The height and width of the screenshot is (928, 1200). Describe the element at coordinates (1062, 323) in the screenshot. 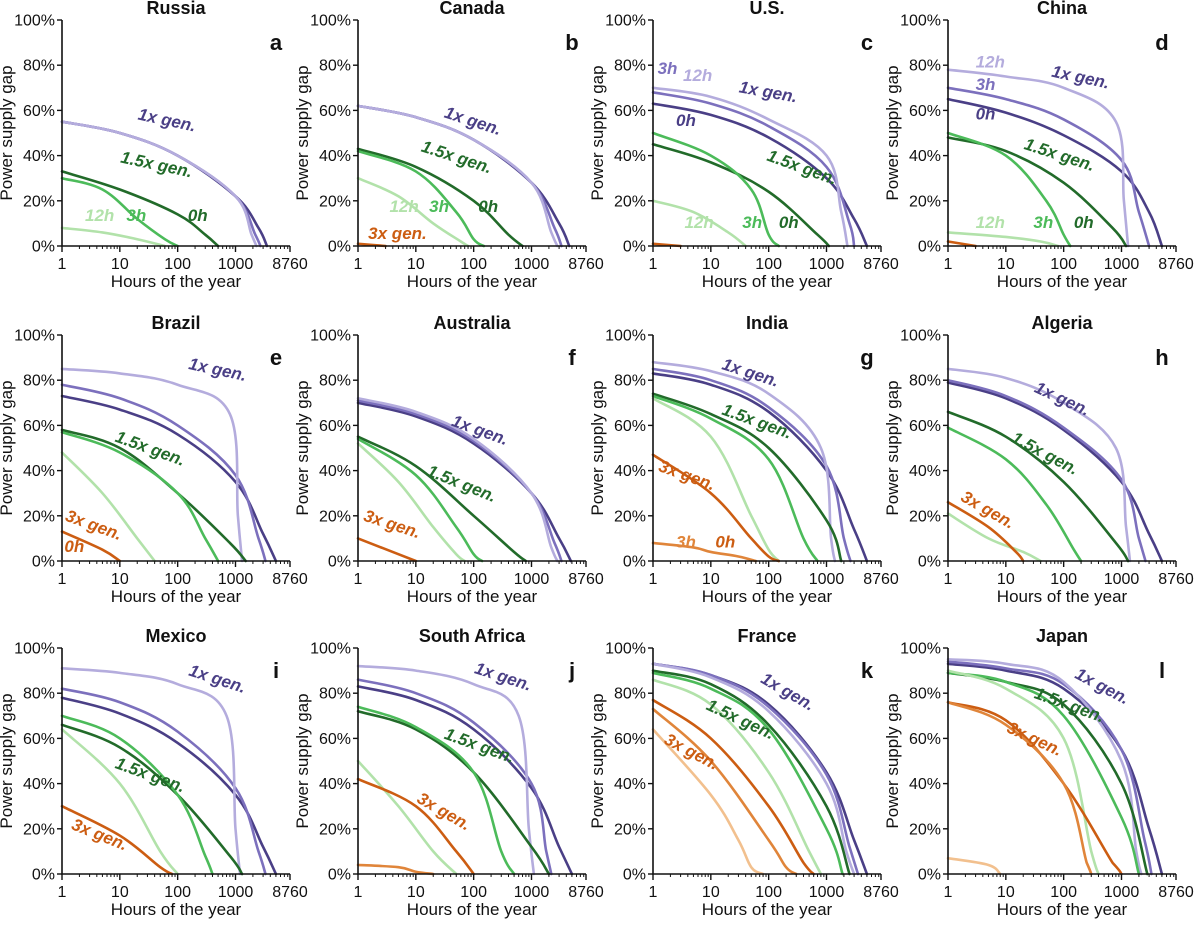

I see `panel-title: Algeria` at that location.